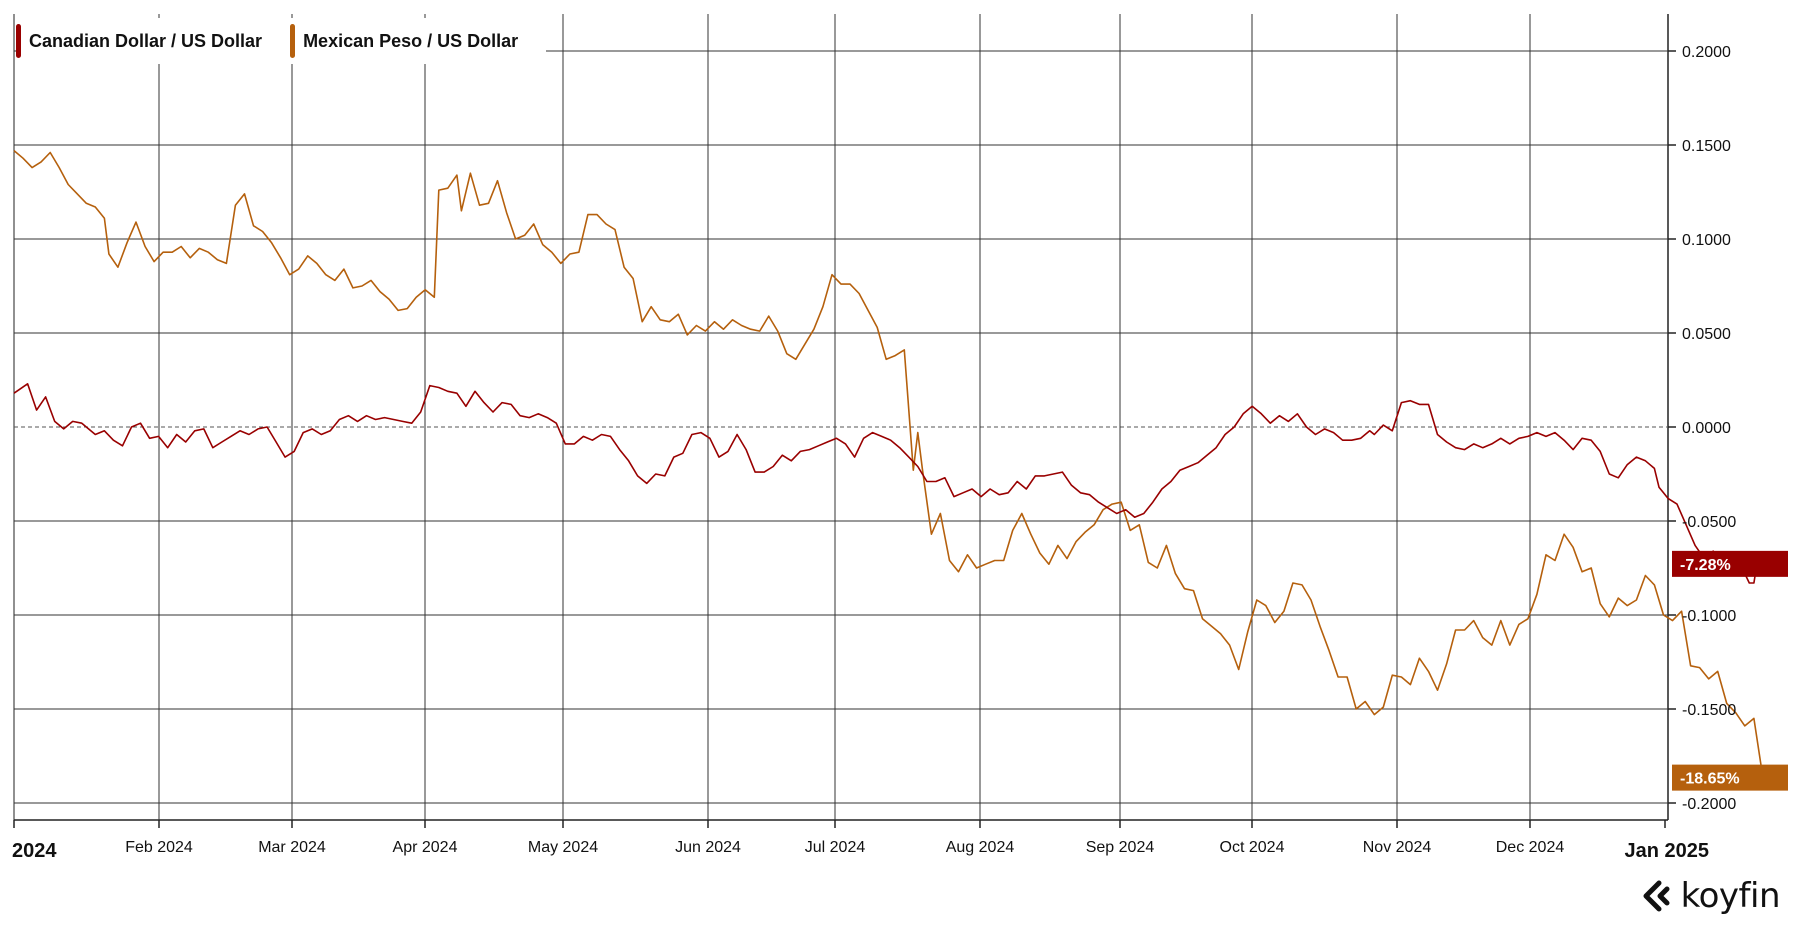 The width and height of the screenshot is (1800, 930). What do you see at coordinates (1709, 522) in the screenshot?
I see `y-tick-label: -0.0500` at bounding box center [1709, 522].